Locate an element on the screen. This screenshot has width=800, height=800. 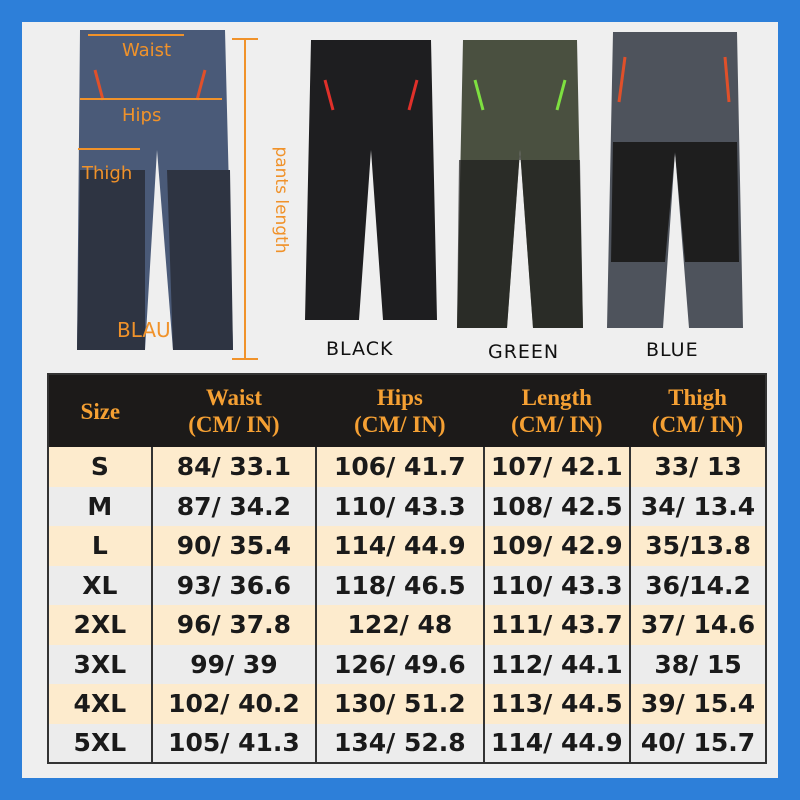
length-measure-line is located at coordinates (245, 199).